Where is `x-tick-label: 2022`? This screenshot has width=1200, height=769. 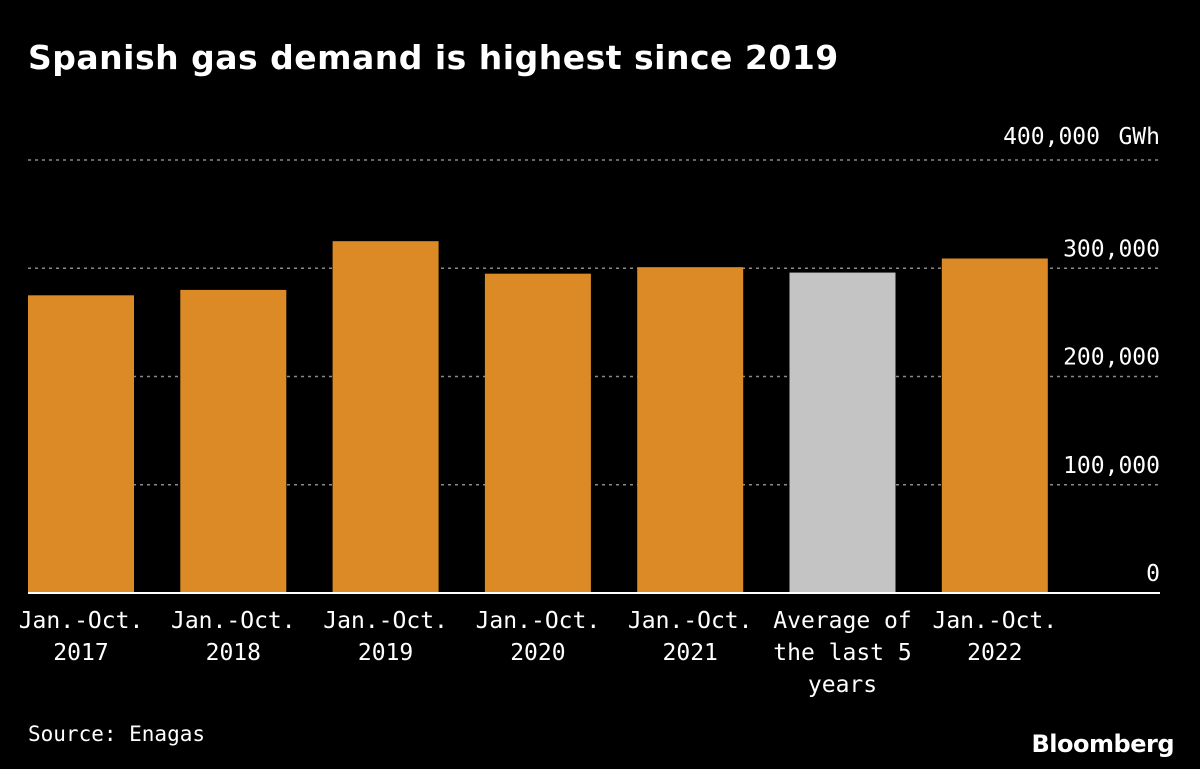
x-tick-label: 2022 is located at coordinates (994, 653).